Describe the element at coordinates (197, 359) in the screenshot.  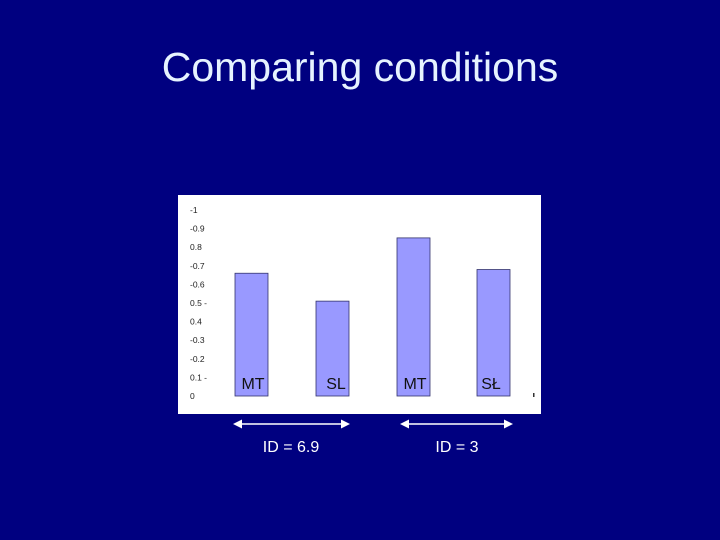
I see `y-tick-label: -0.2` at that location.